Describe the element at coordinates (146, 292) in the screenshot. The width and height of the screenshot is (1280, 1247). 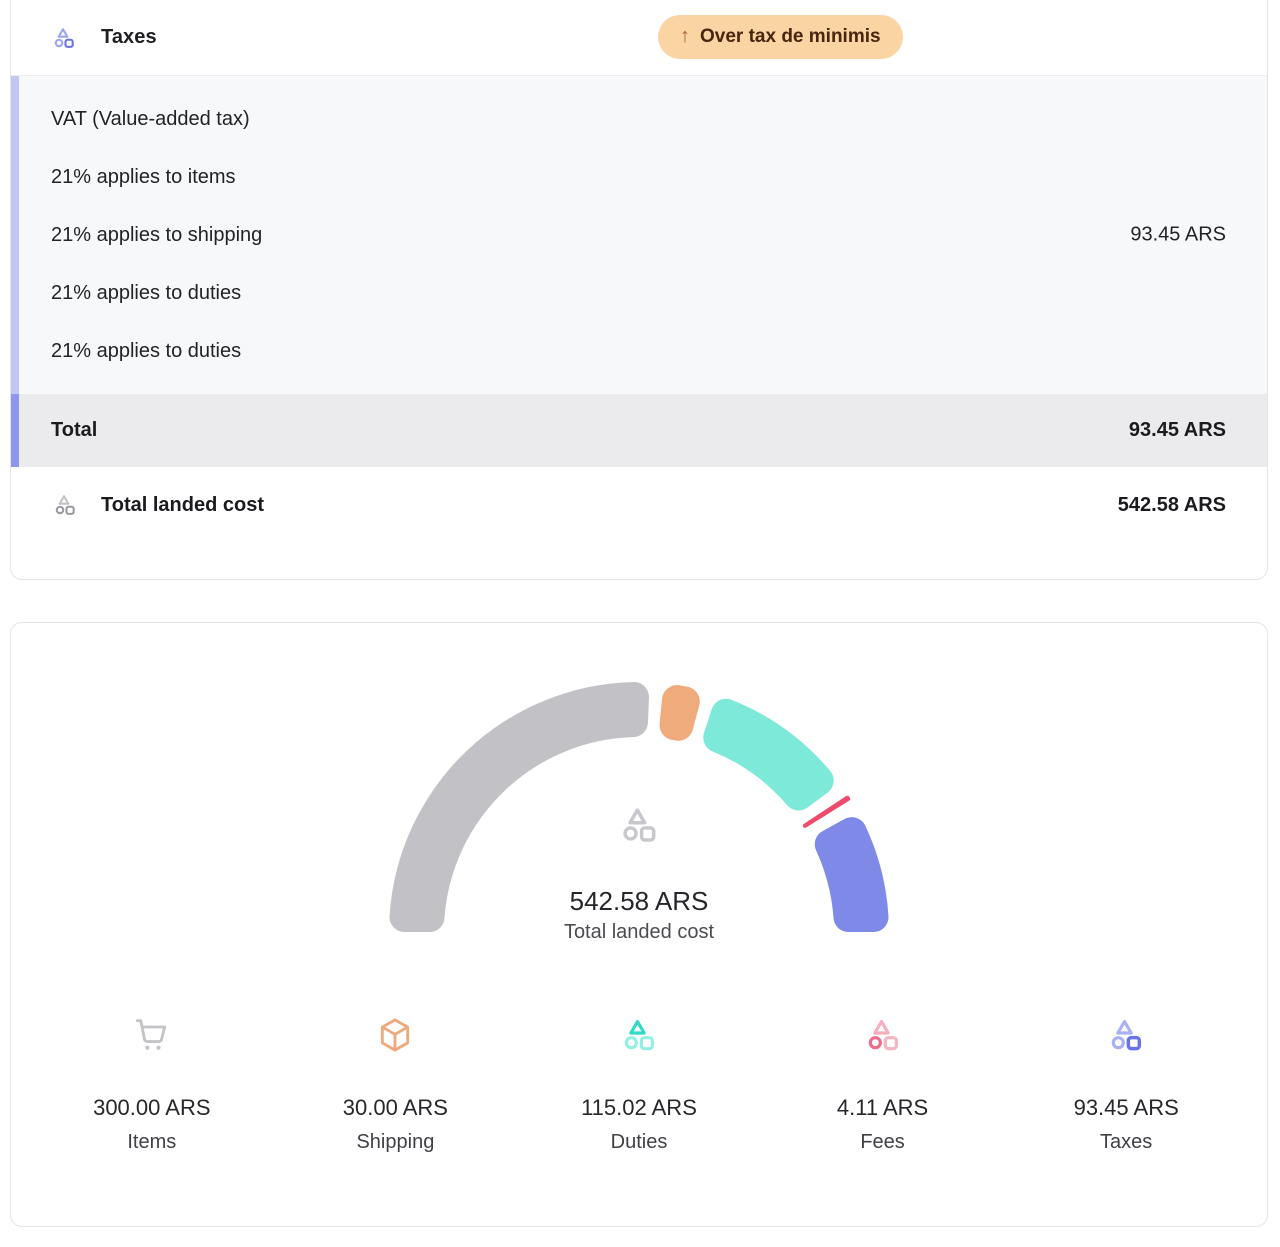
I see `vat-line-duties-1: 21% applies to duties` at that location.